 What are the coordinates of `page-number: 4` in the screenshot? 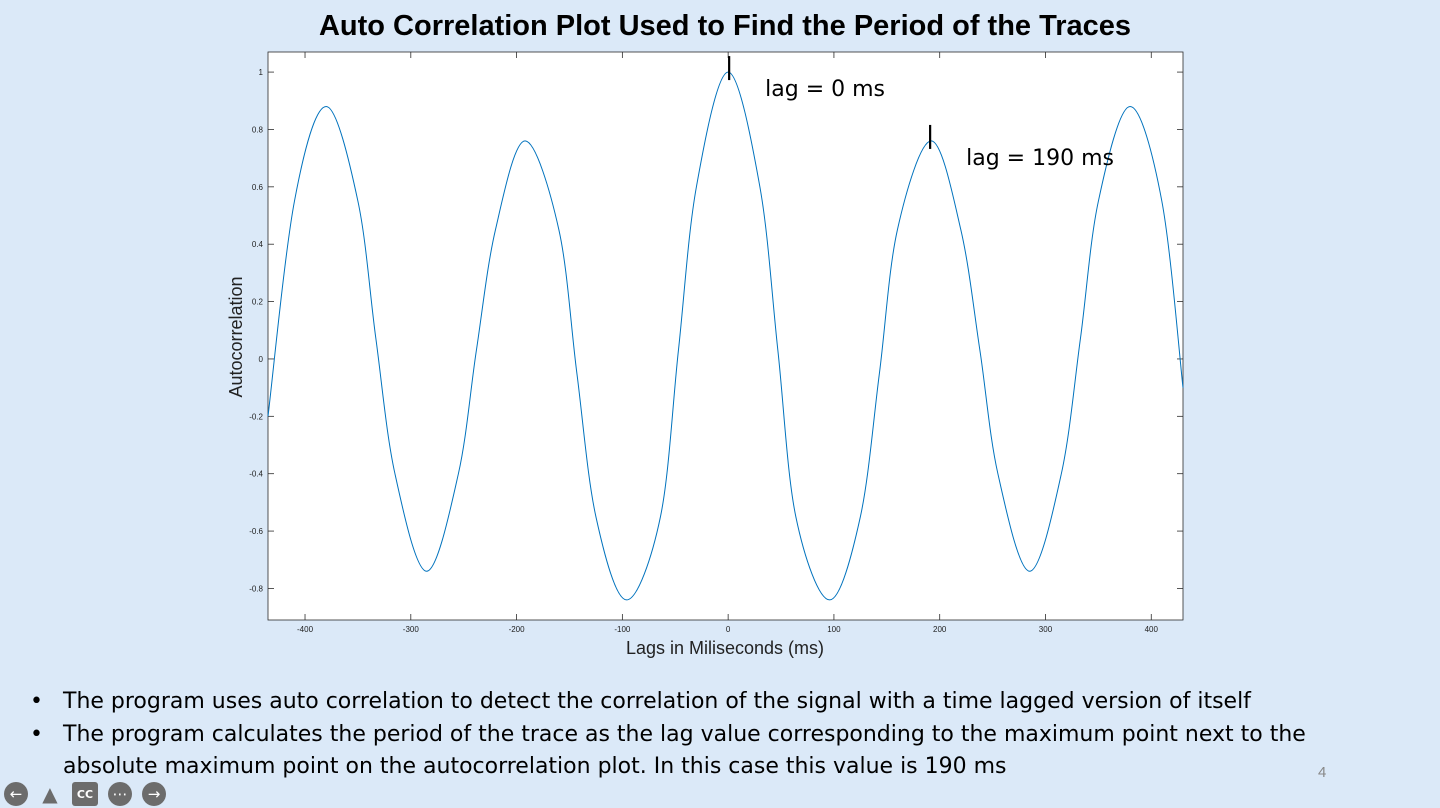 It's located at (1322, 772).